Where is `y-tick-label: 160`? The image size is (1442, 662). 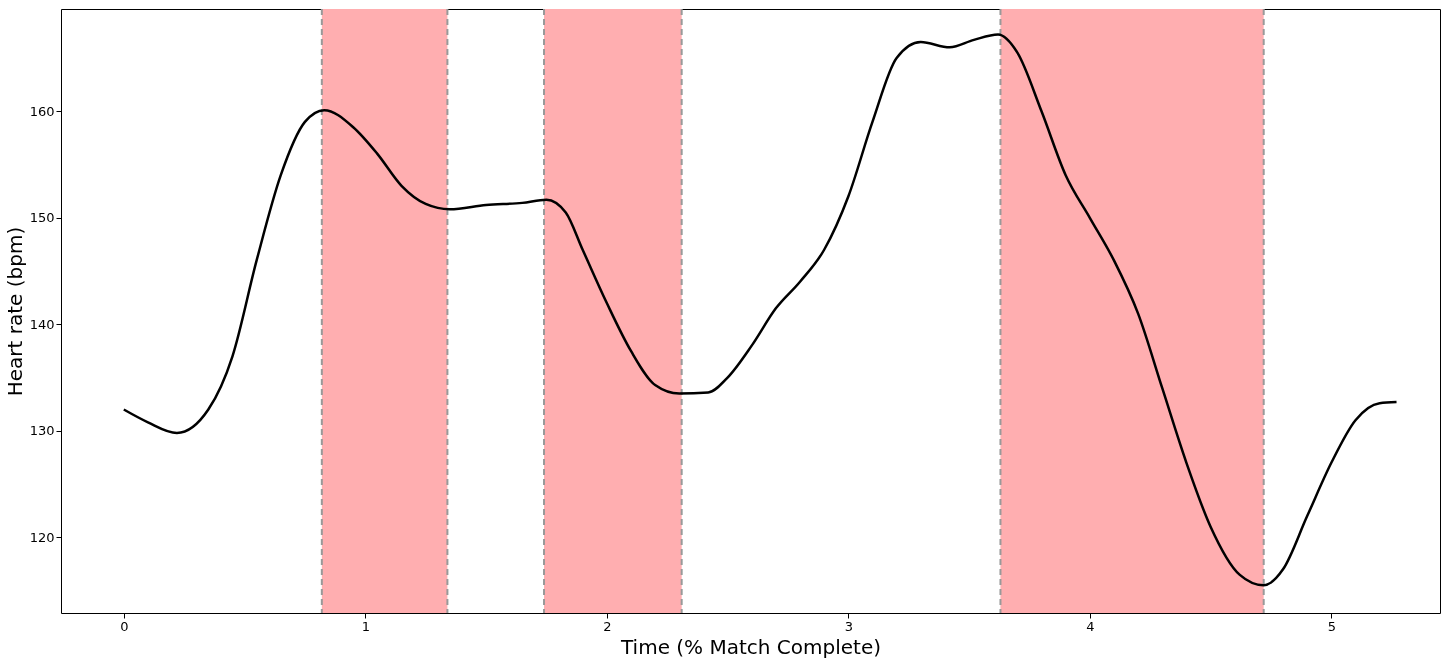 y-tick-label: 160 is located at coordinates (42, 111).